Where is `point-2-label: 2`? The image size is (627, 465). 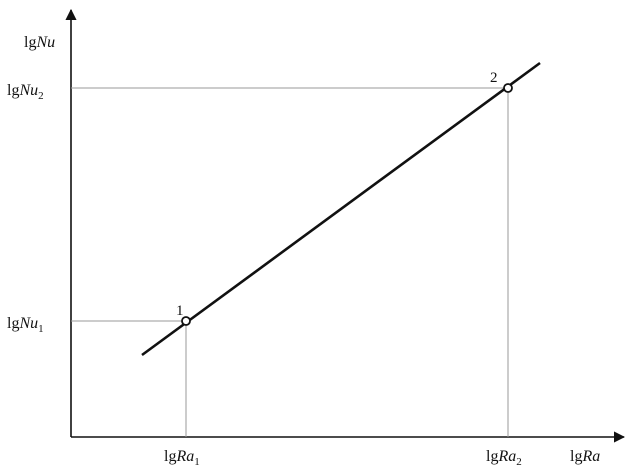
point-2-label: 2 is located at coordinates (494, 78).